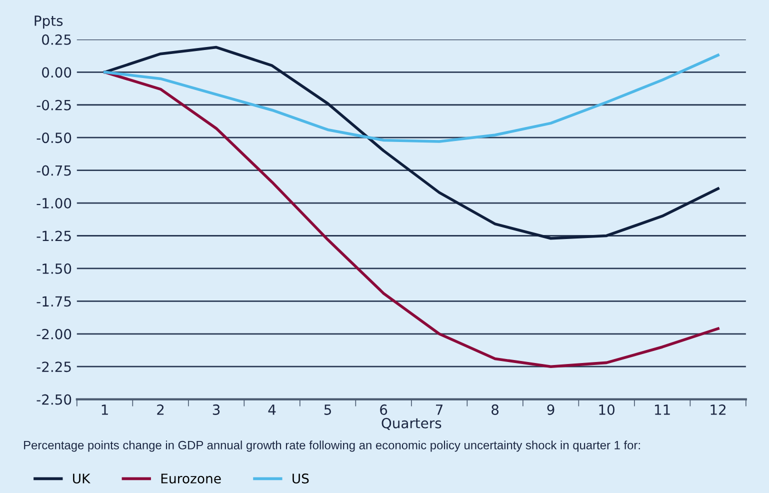  What do you see at coordinates (105, 409) in the screenshot?
I see `x-tick-label: 1` at bounding box center [105, 409].